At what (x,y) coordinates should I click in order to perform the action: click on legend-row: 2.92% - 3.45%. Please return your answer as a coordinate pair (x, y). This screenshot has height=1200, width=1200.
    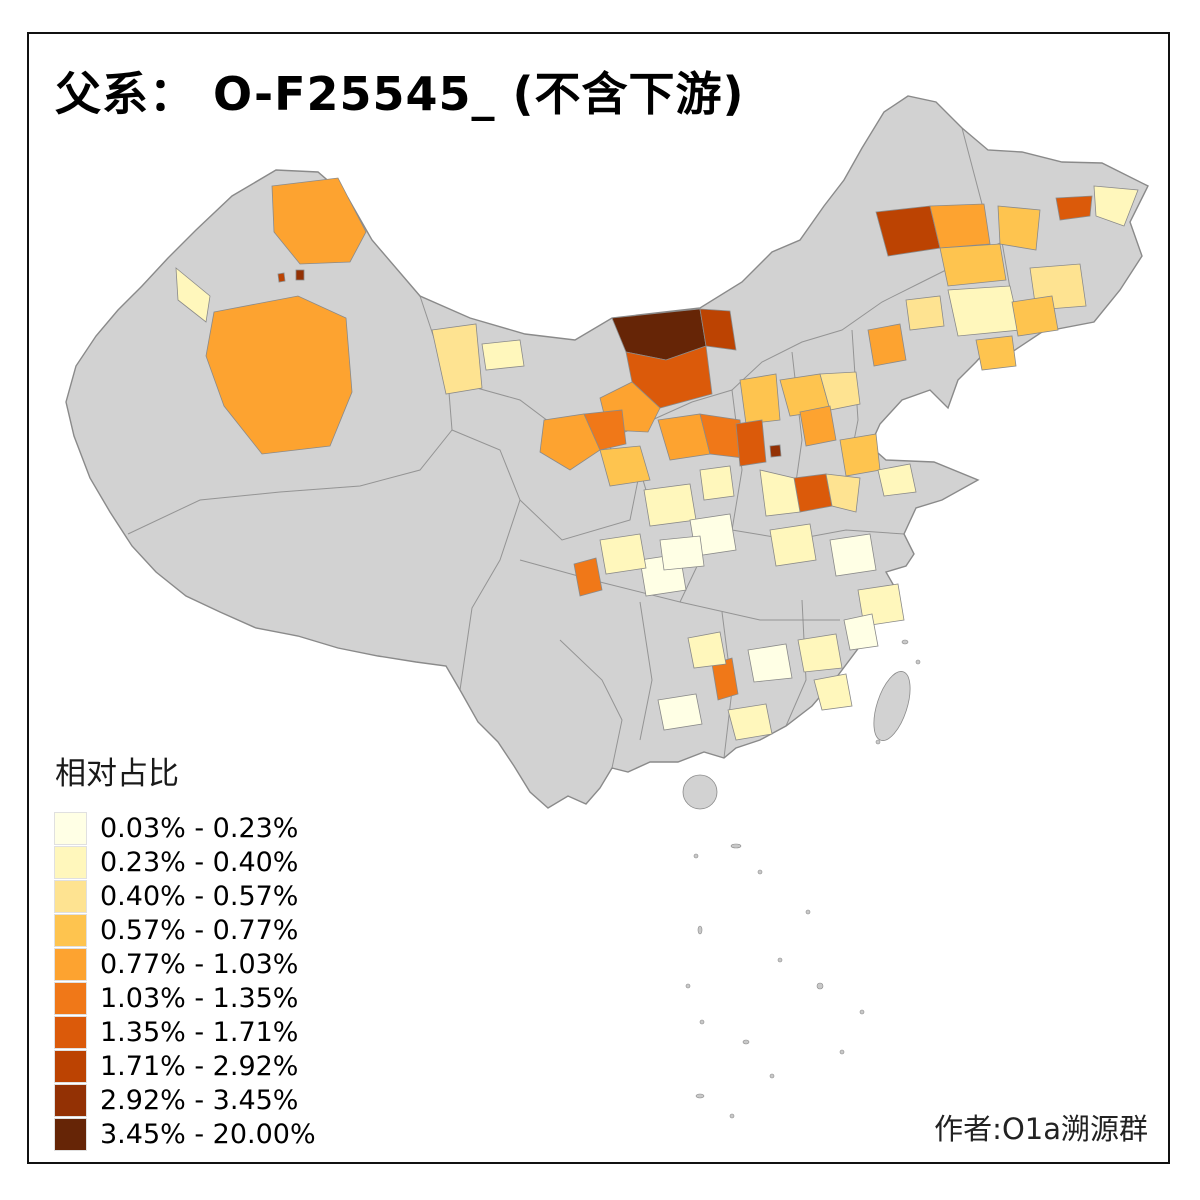
    Looking at the image, I should click on (185, 1100).